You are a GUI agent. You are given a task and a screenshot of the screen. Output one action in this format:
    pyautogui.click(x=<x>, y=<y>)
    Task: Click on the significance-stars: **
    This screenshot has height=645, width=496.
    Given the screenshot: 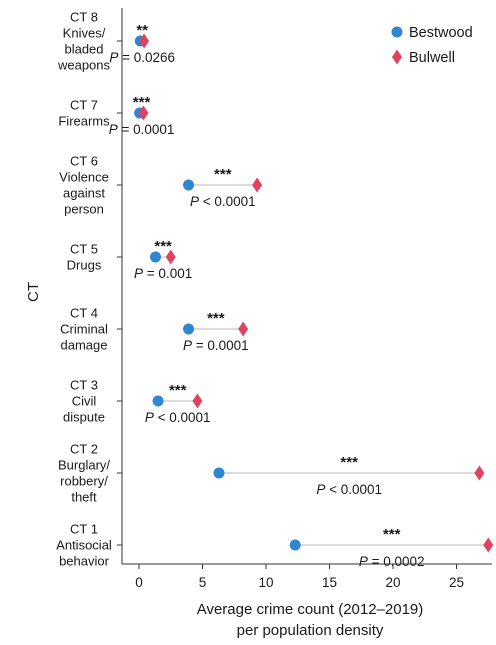 What is the action you would take?
    pyautogui.click(x=142, y=30)
    